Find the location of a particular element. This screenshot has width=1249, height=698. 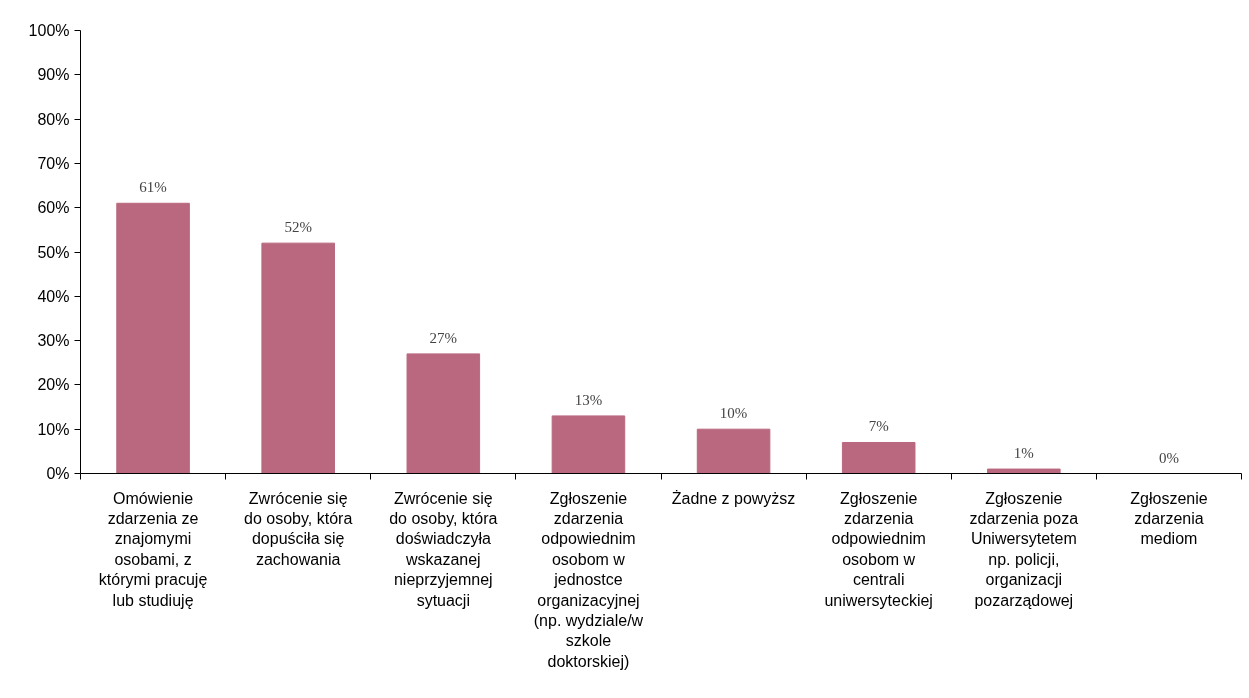

y-tick-label: 60% is located at coordinates (53, 208).